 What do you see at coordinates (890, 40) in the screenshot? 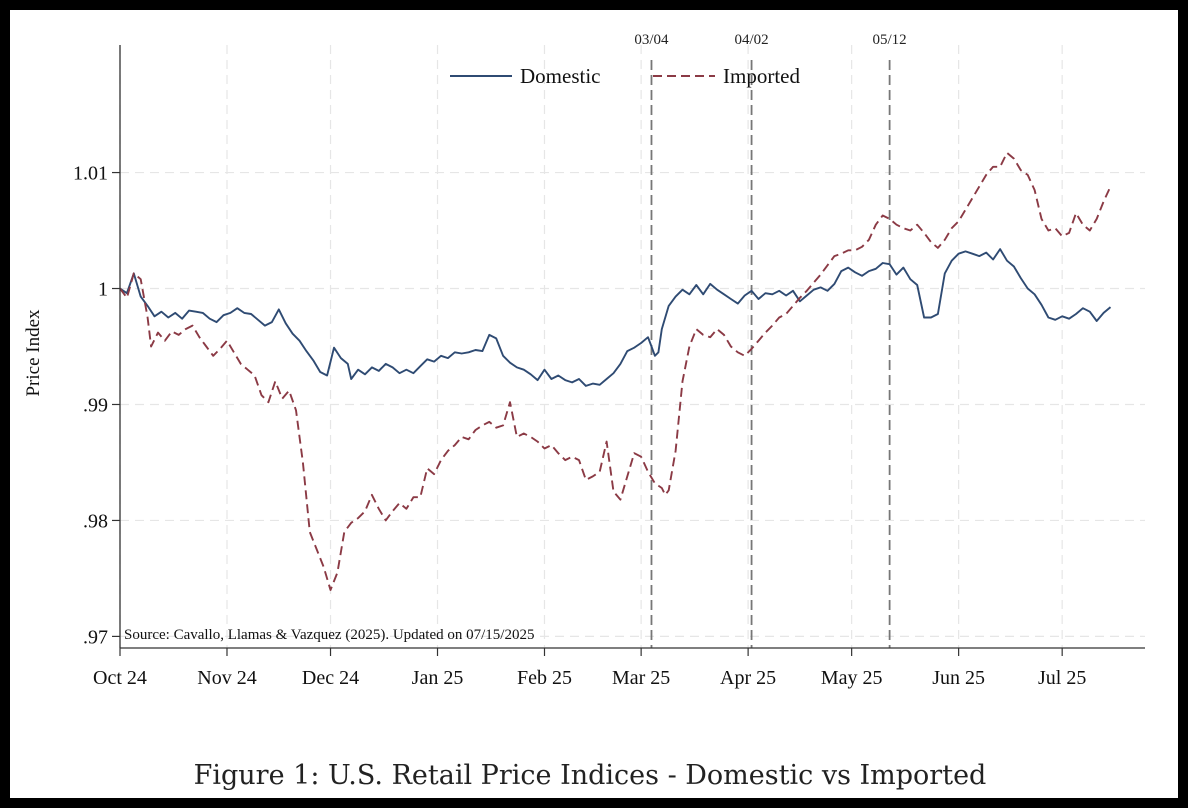
I see `event-line-label-2: 05/12` at bounding box center [890, 40].